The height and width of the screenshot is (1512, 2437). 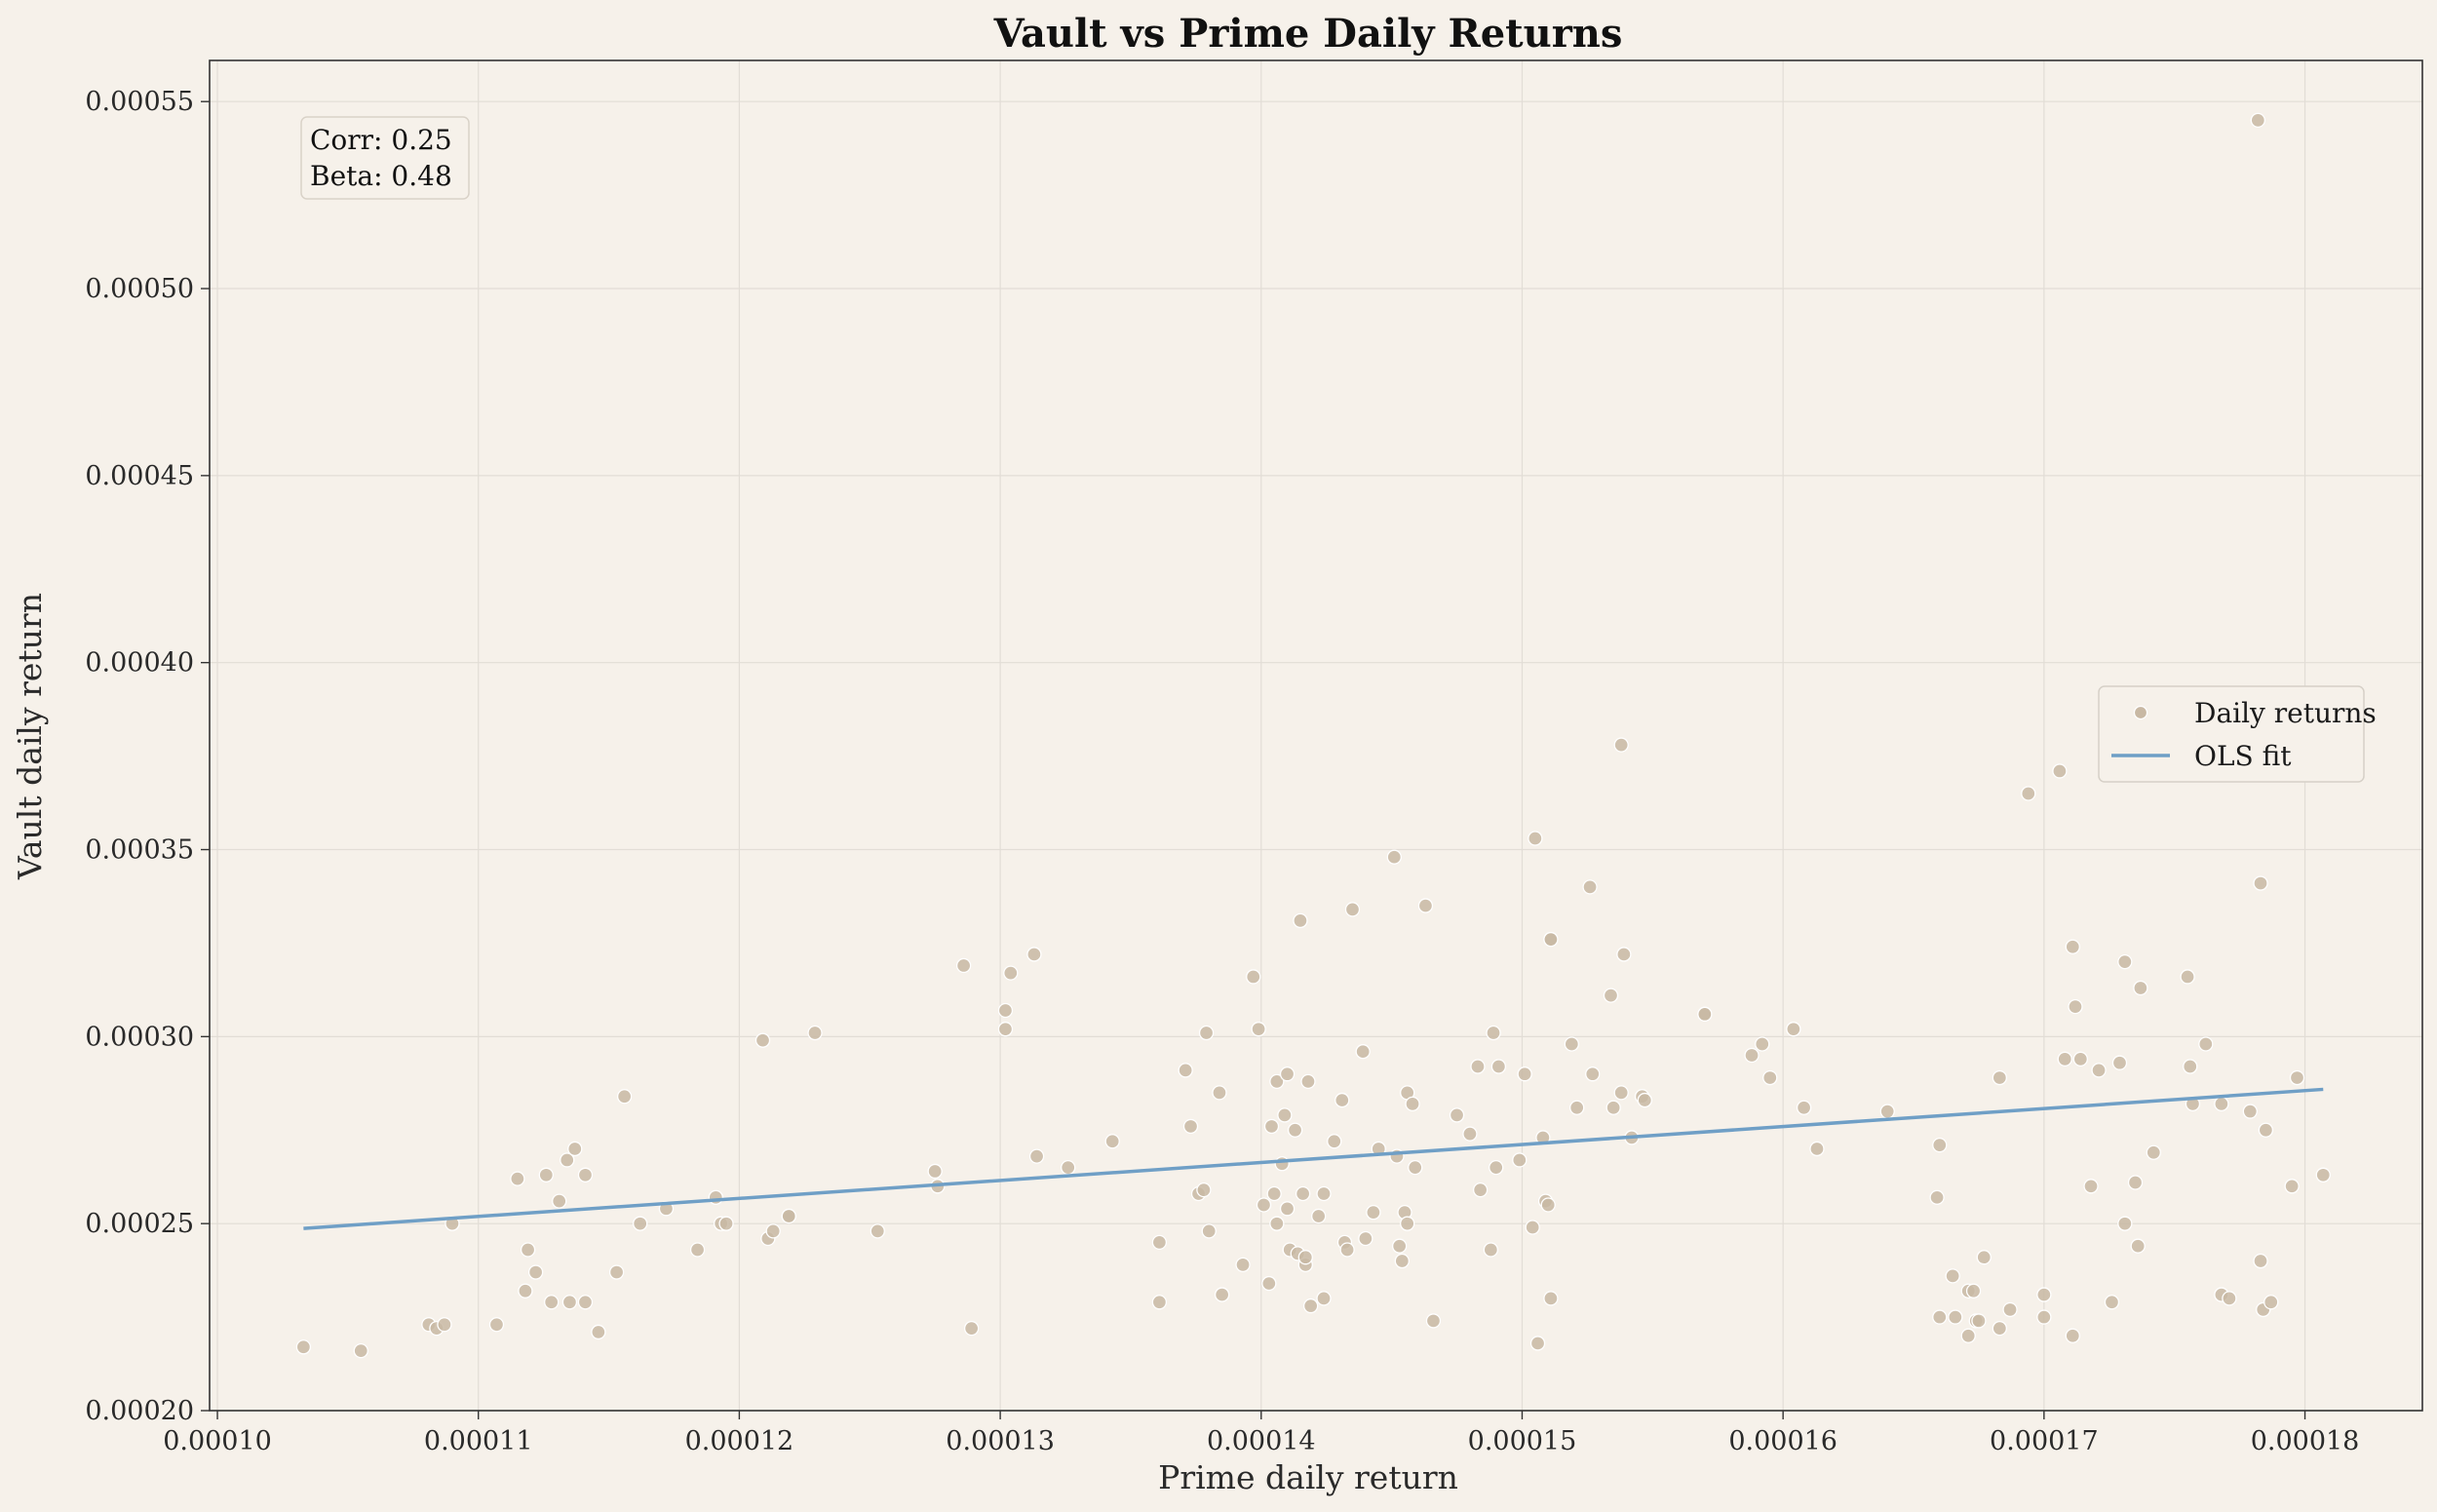 What do you see at coordinates (139, 102) in the screenshot?
I see `y-tick-label: 0.00055` at bounding box center [139, 102].